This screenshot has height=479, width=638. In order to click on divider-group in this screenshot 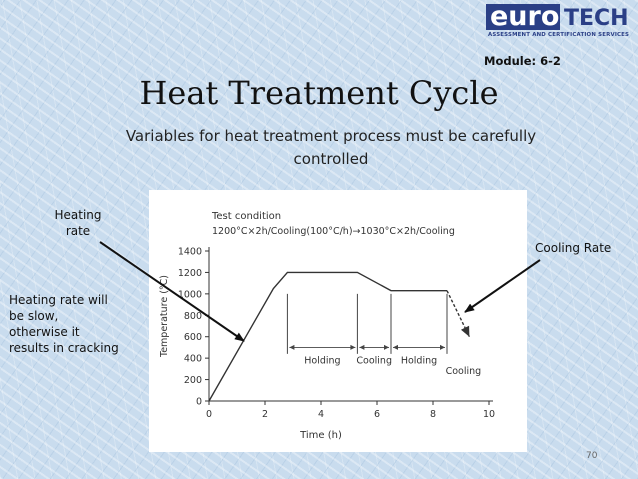, I will do `click(367, 323)`.